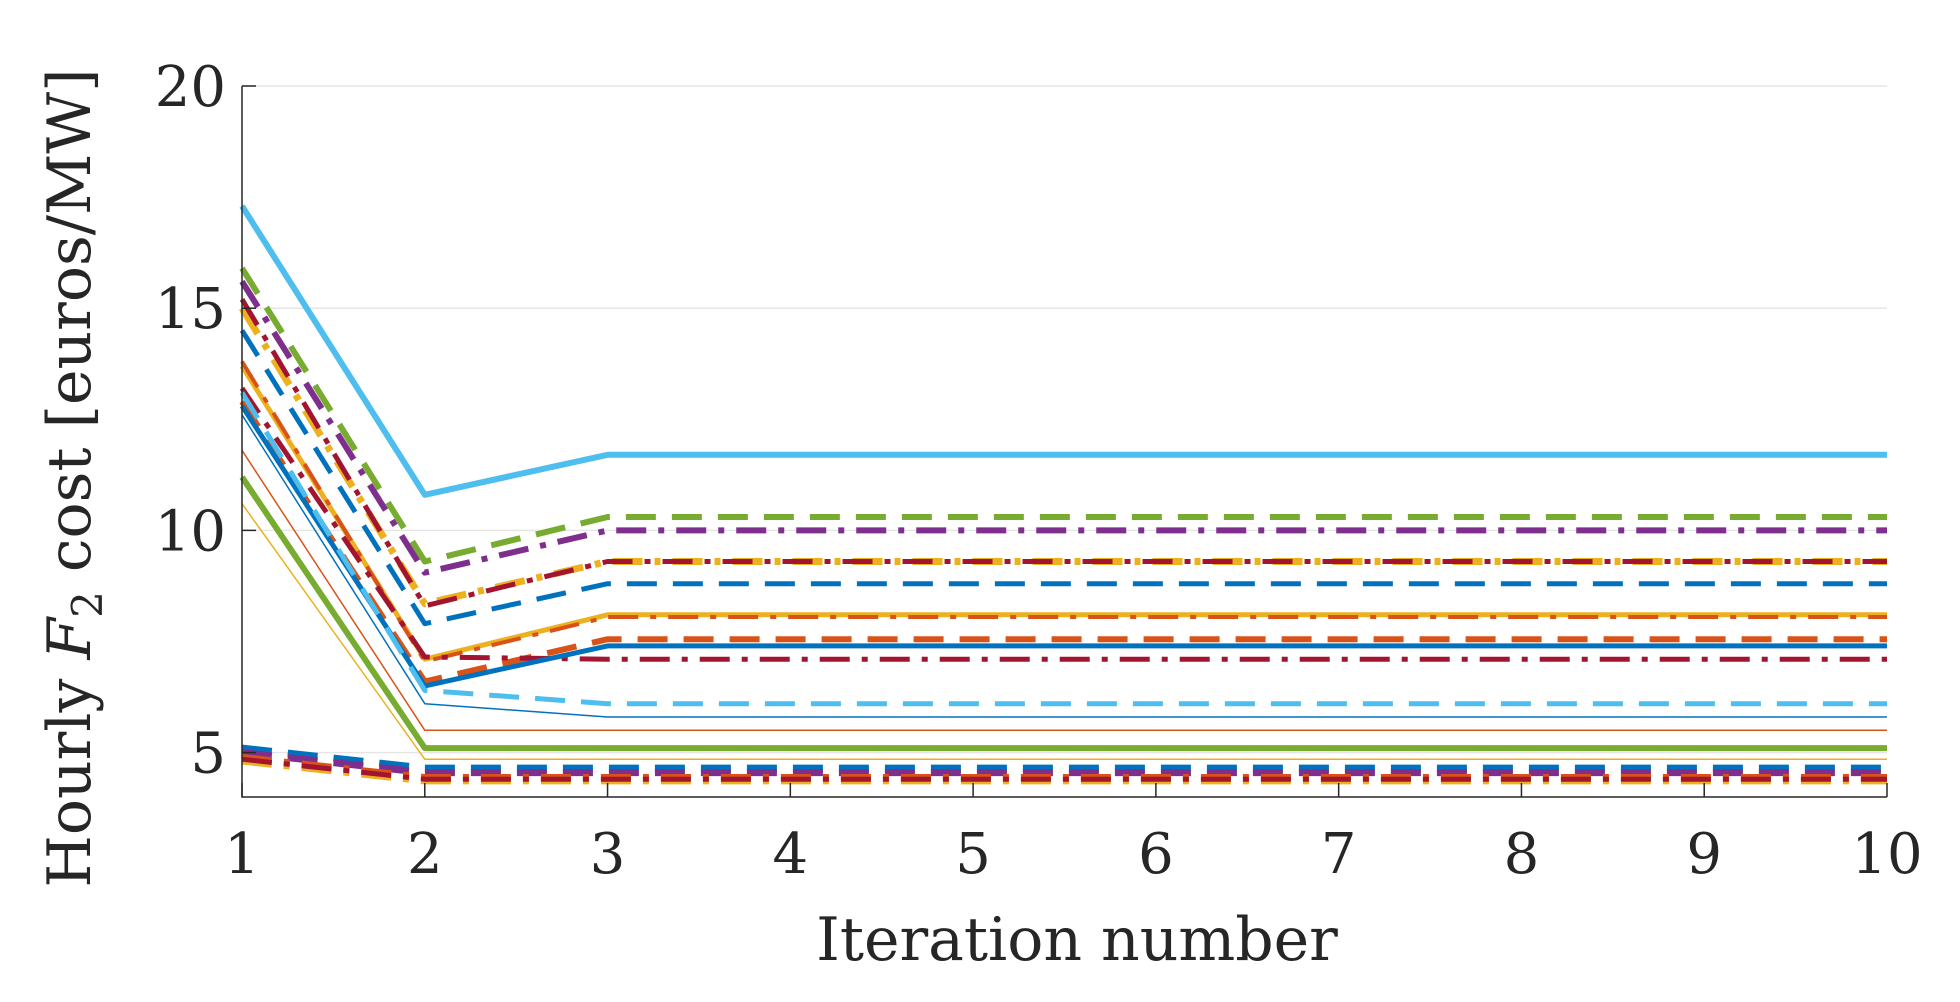 This screenshot has width=1960, height=1002. I want to click on y-tick-label-10: 10, so click(190, 531).